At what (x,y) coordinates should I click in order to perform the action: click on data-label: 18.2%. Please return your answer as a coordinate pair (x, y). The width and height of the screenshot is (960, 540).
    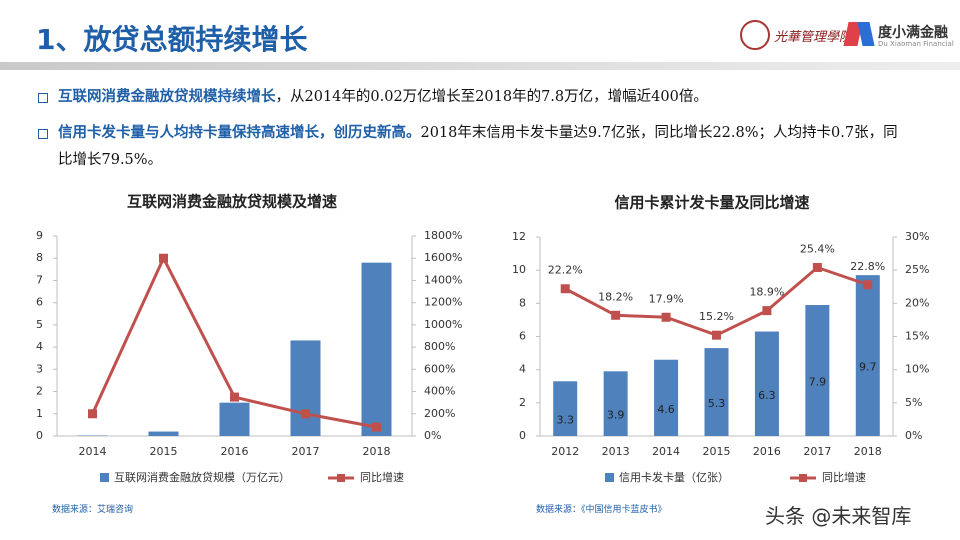
    Looking at the image, I should click on (615, 296).